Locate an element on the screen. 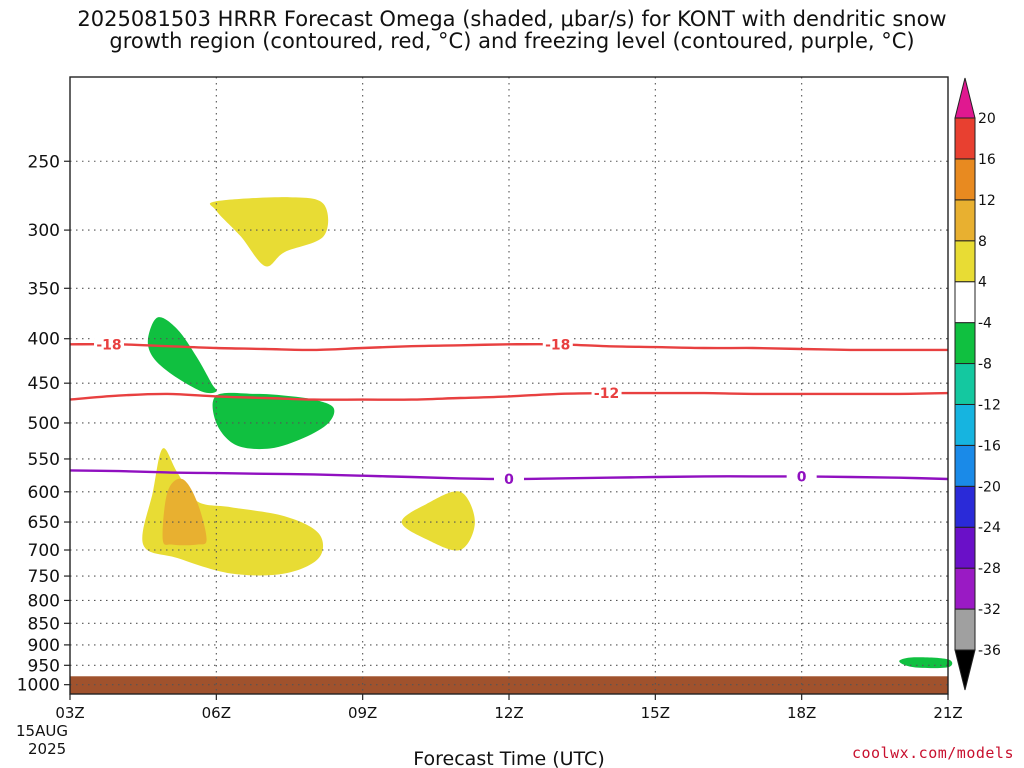 The height and width of the screenshot is (768, 1024). colorbar-top-arrow is located at coordinates (965, 98).